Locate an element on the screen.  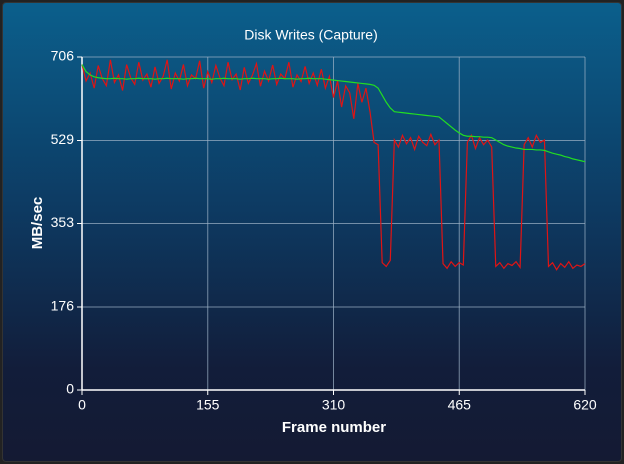
x-tick-label: 0 is located at coordinates (82, 405).